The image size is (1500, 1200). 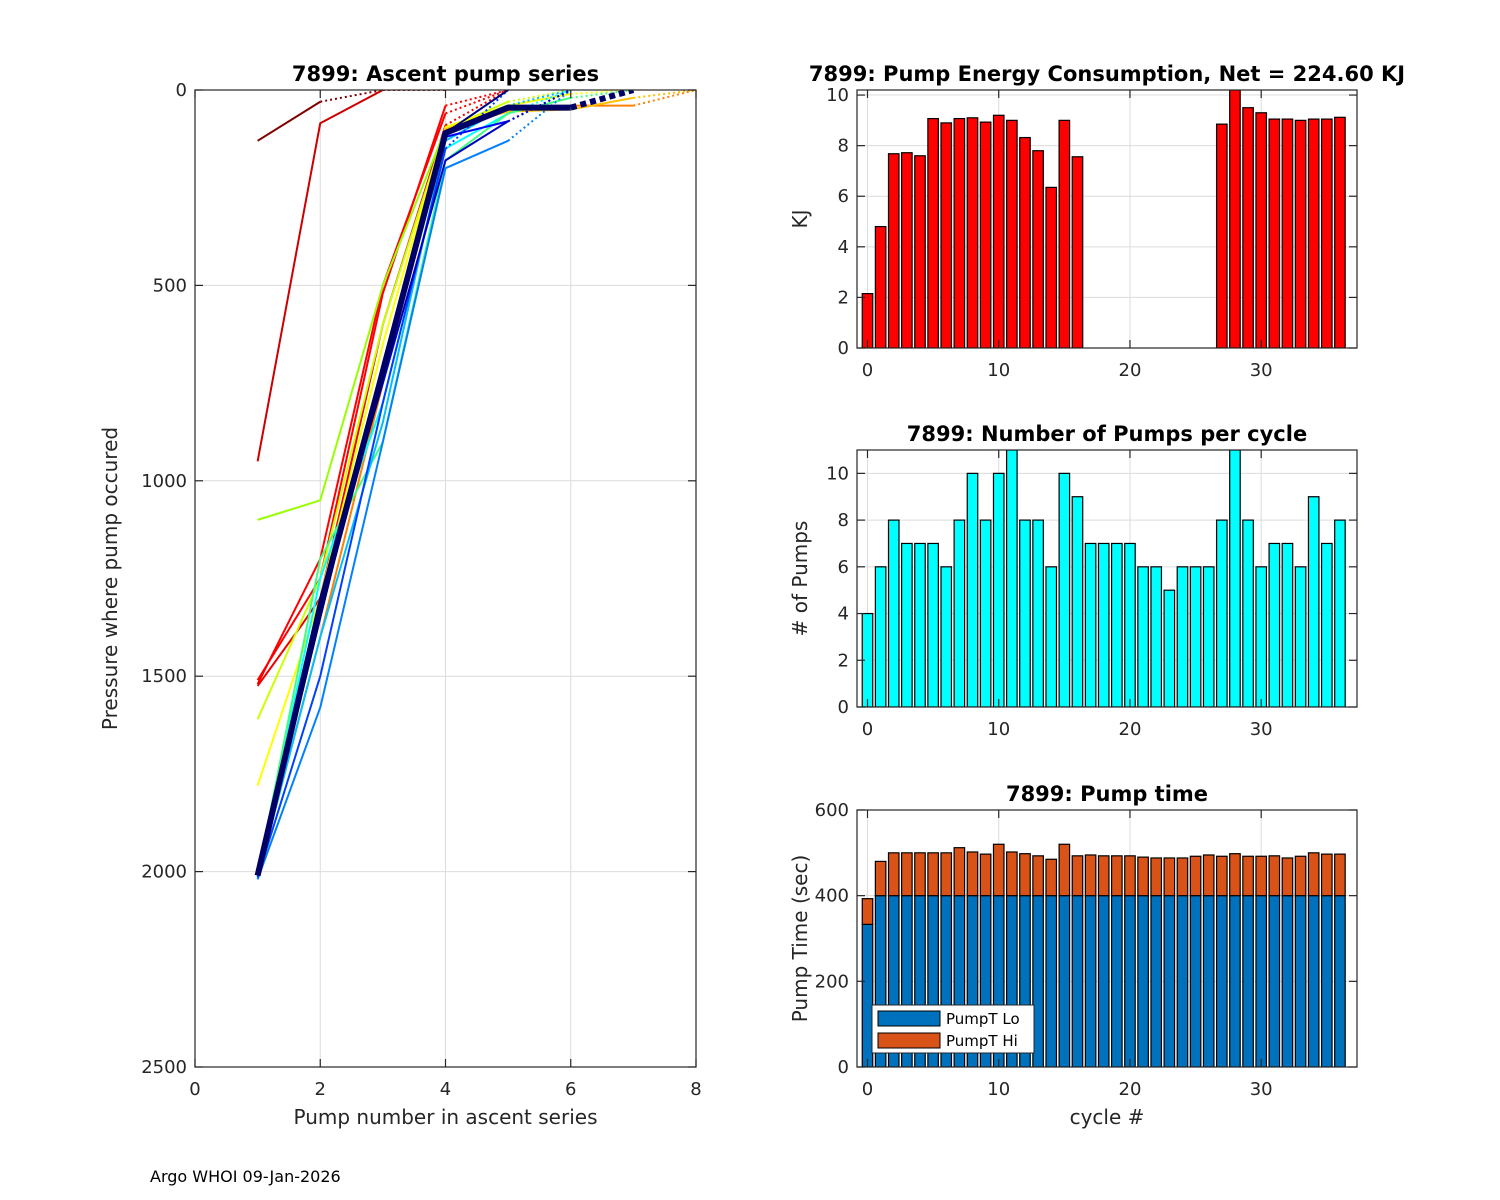 What do you see at coordinates (800, 939) in the screenshot?
I see `y-axis-label: Pump Time (sec)` at bounding box center [800, 939].